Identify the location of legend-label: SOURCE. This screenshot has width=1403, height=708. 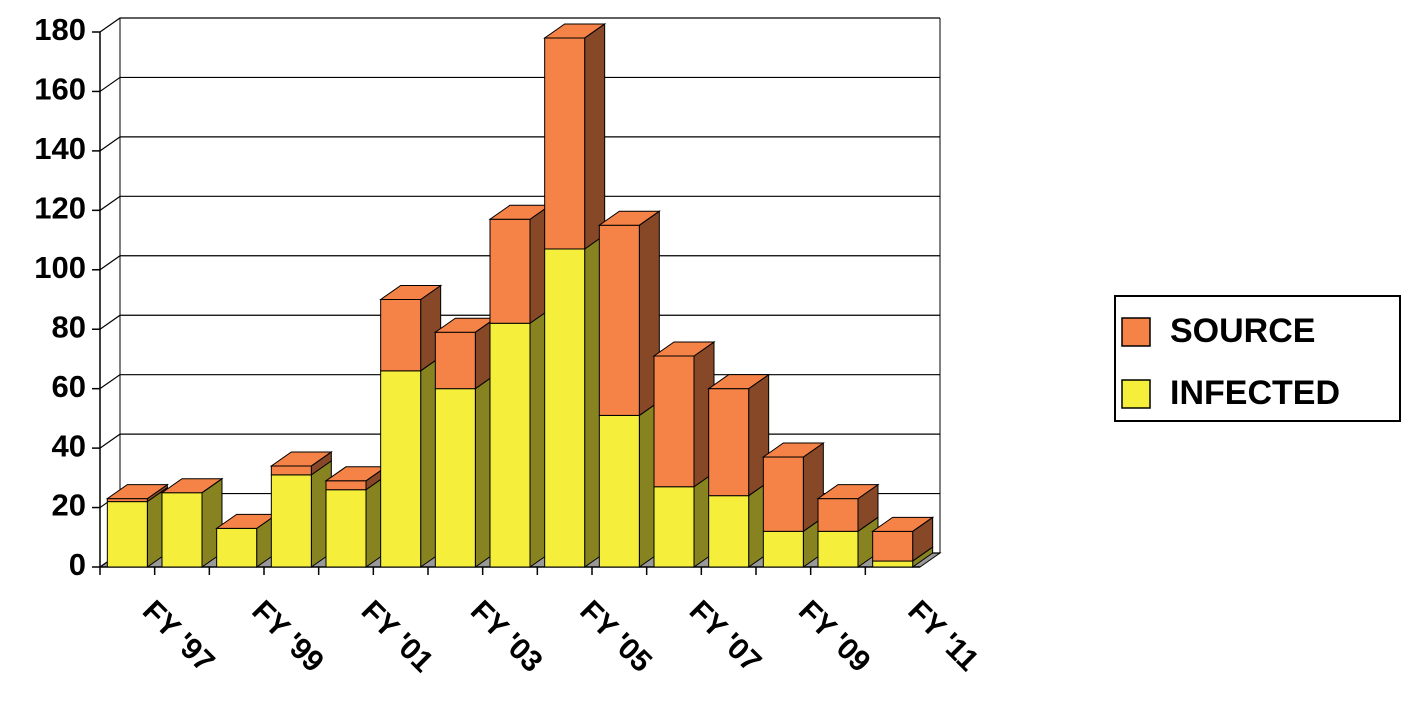
(1242, 331).